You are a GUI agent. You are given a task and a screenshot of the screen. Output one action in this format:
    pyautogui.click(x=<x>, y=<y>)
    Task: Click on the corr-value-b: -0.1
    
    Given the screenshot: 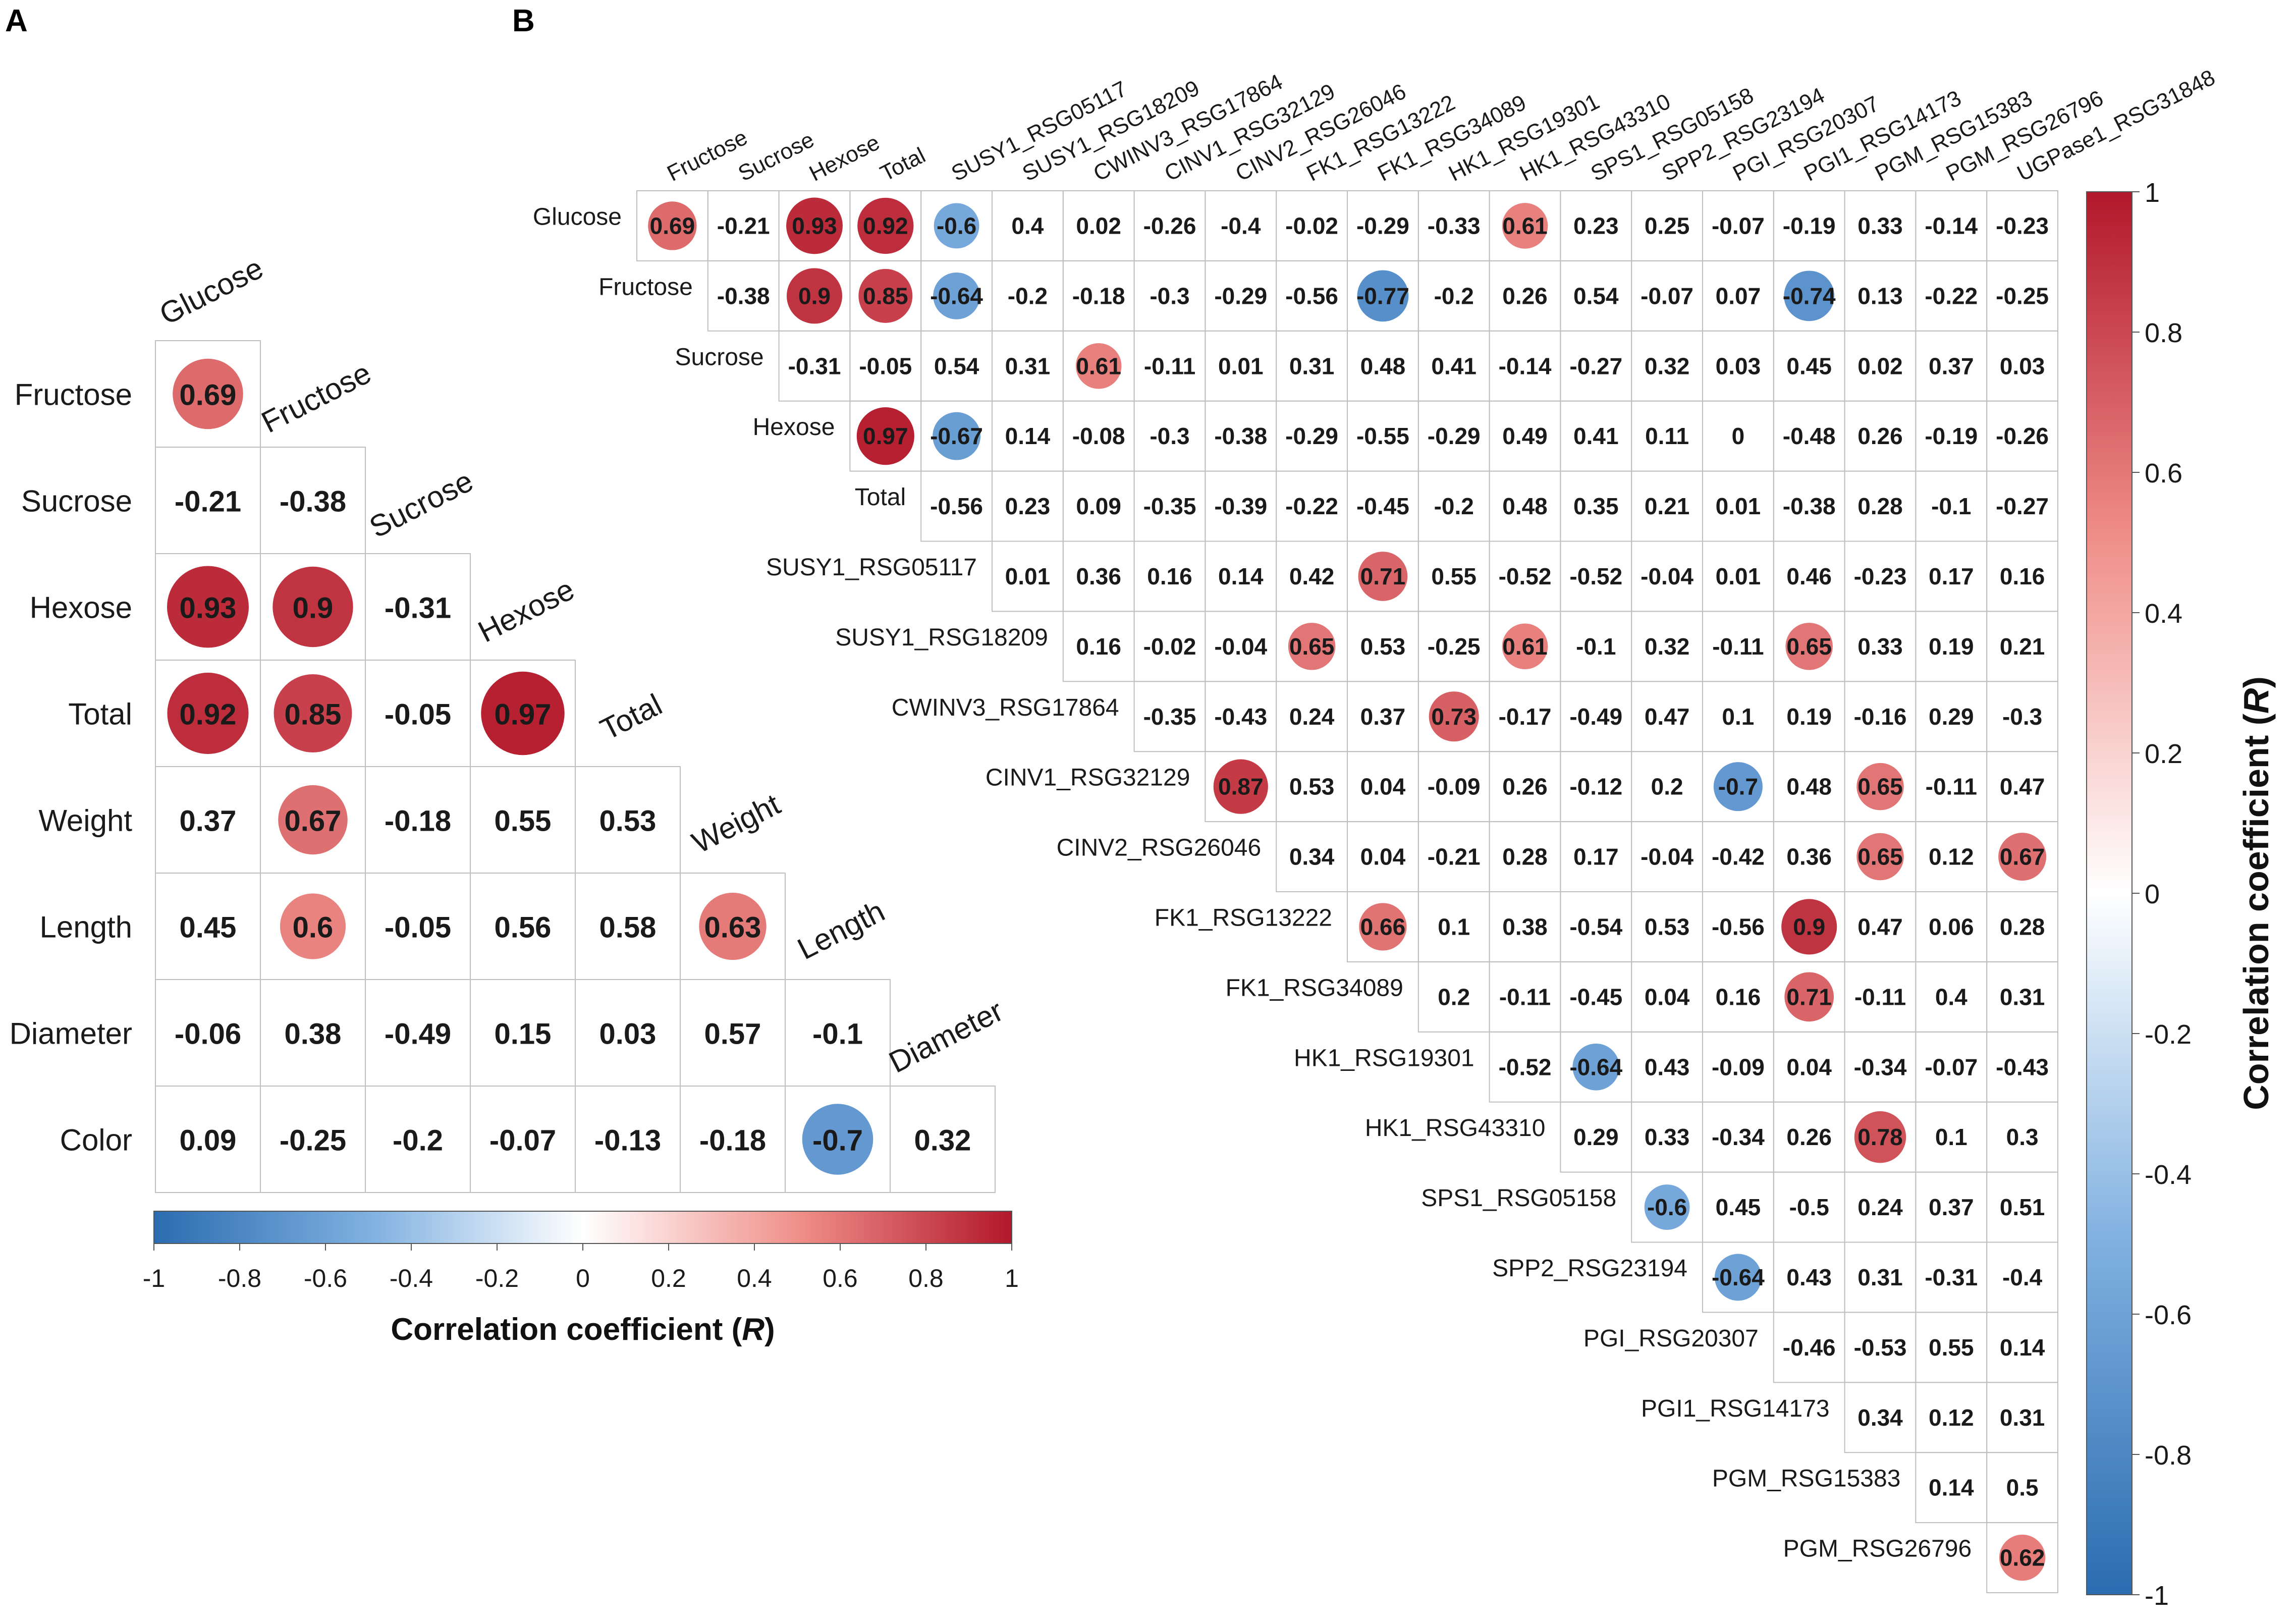 What is the action you would take?
    pyautogui.click(x=1951, y=506)
    